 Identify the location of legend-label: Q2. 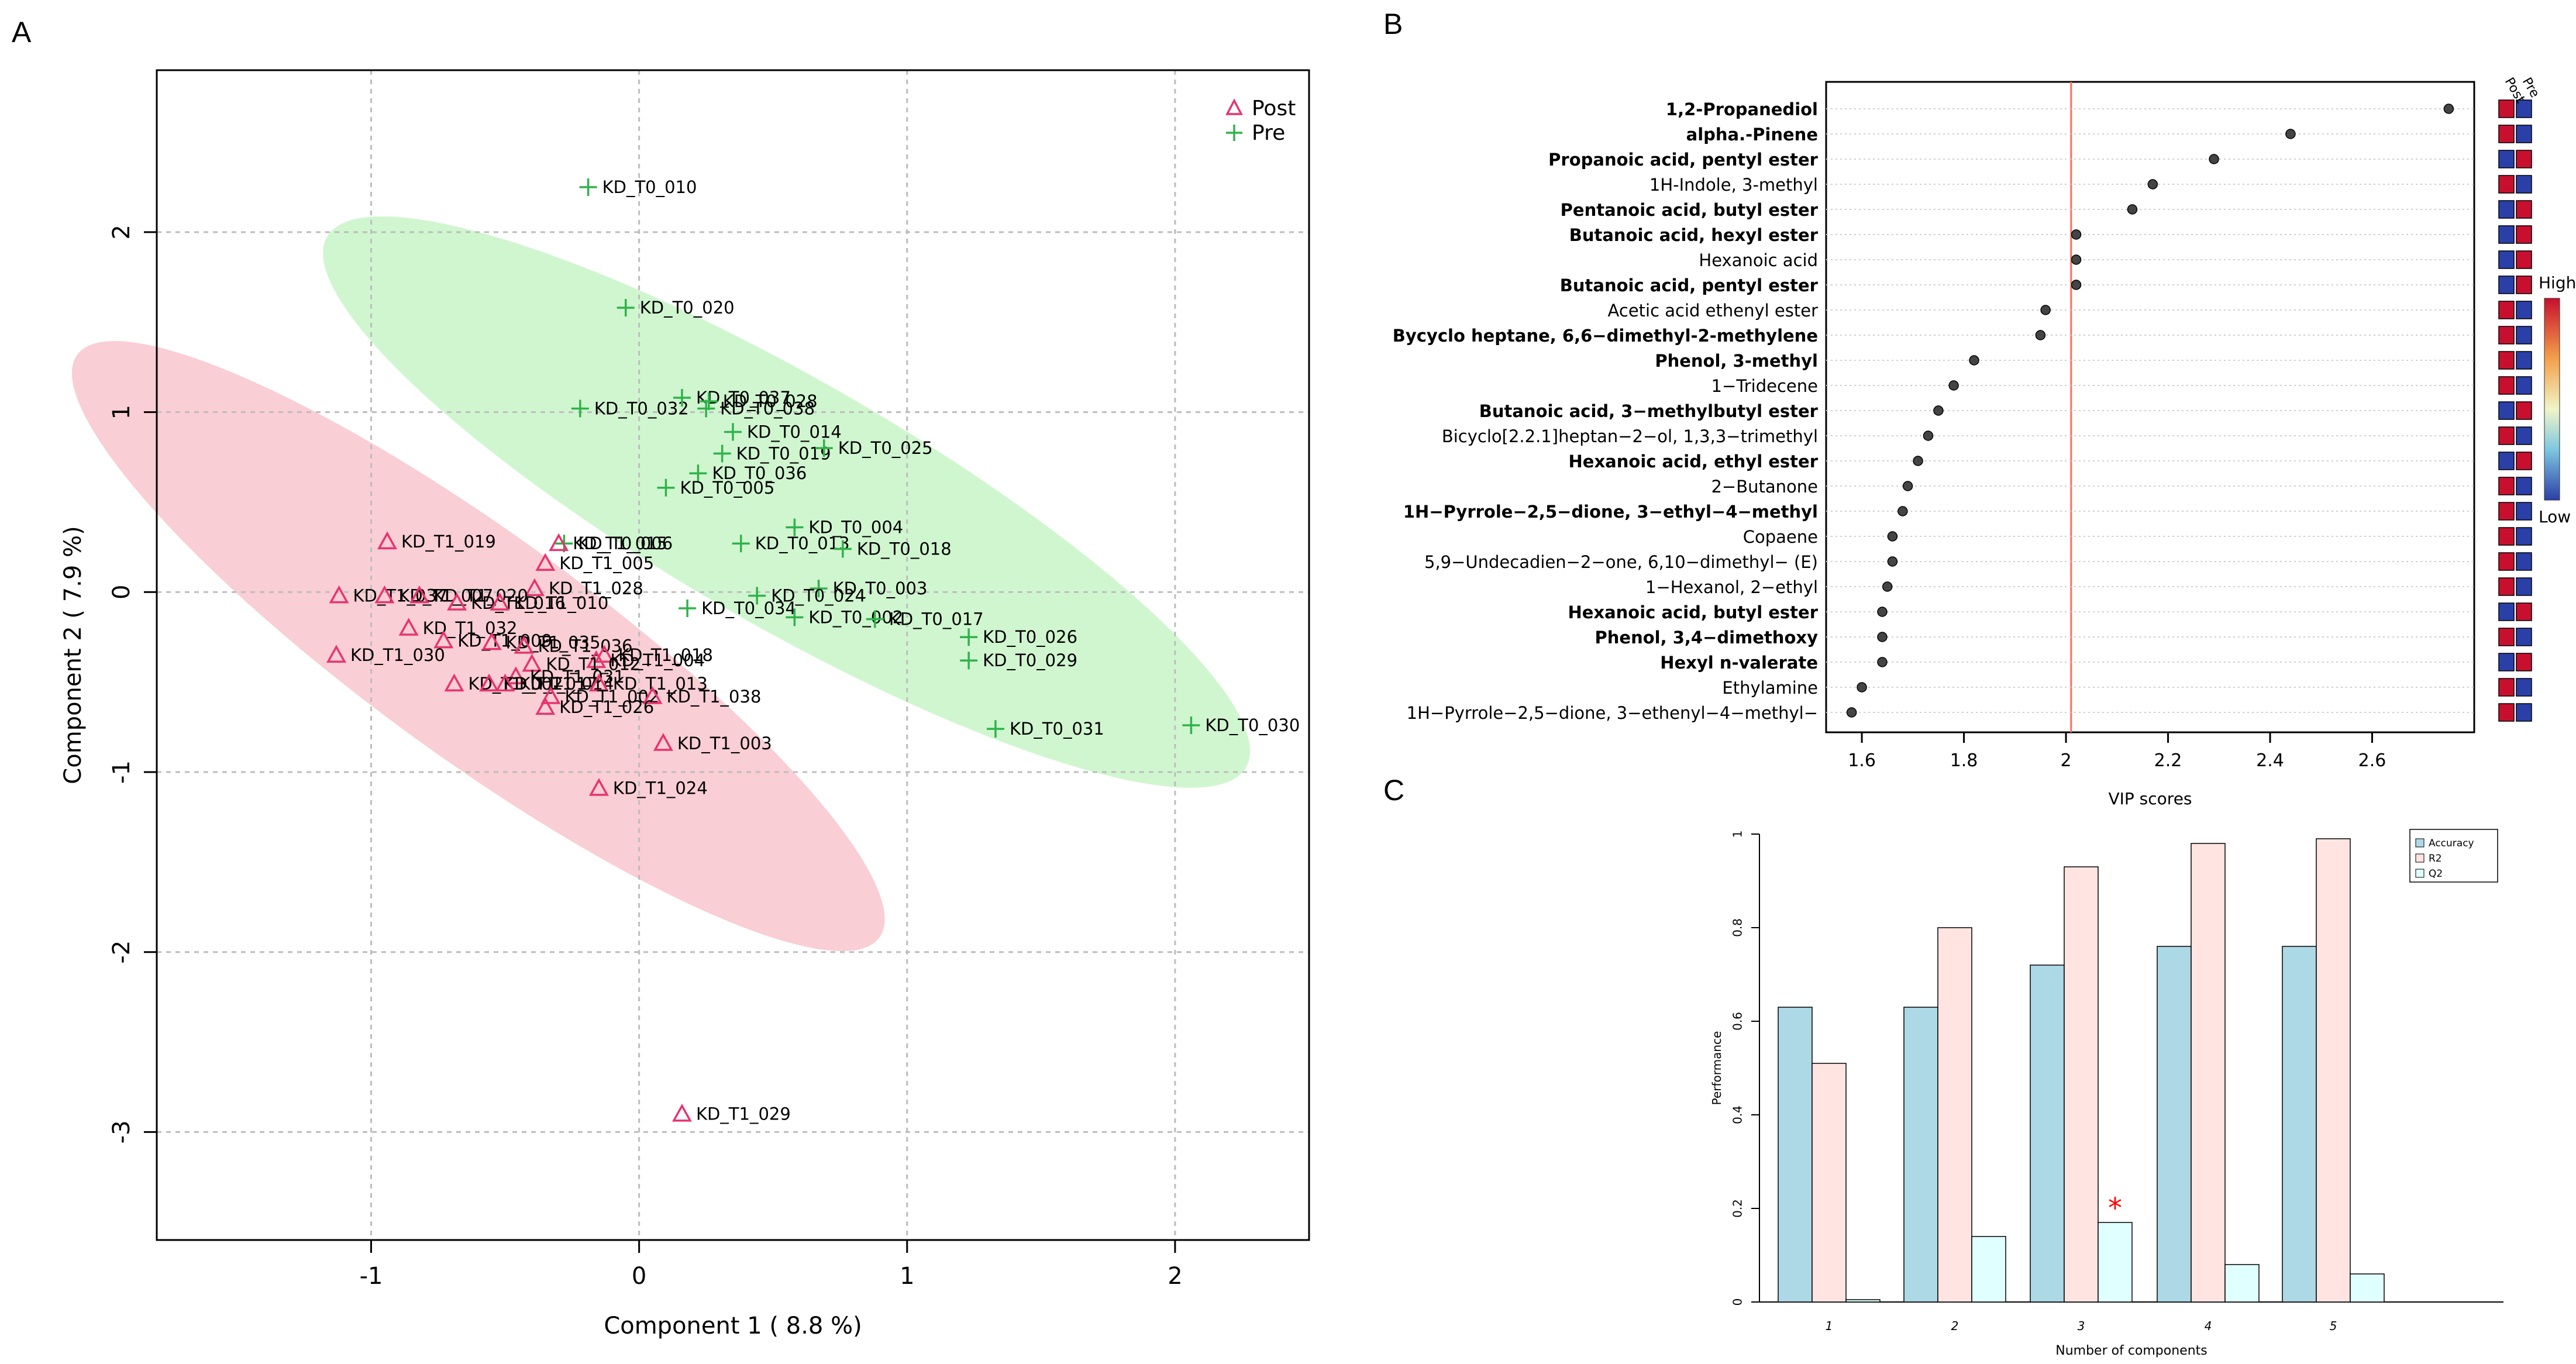
(2436, 874).